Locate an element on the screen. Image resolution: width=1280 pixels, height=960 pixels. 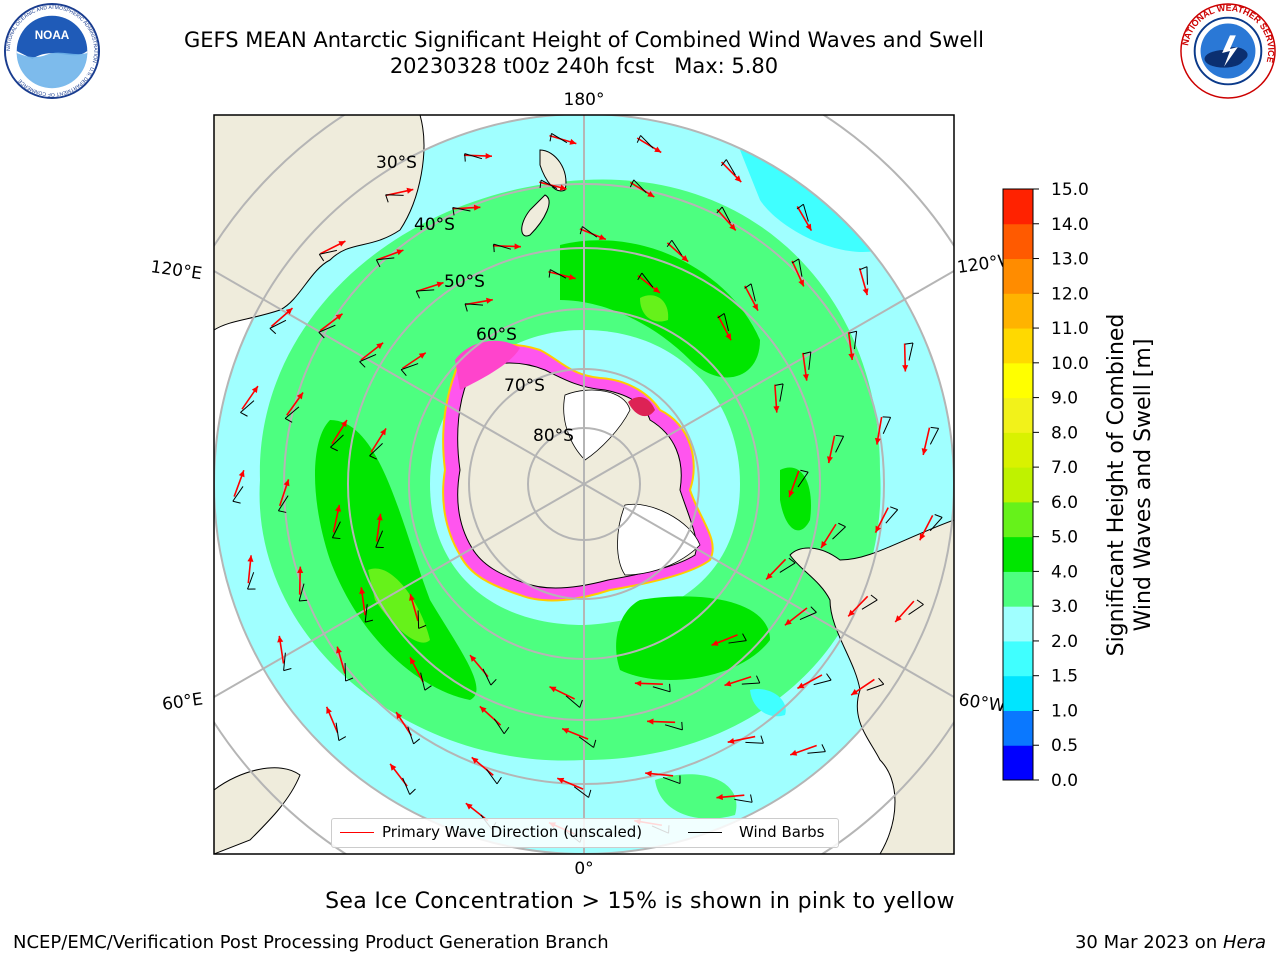
colorbar-tick-label: 13.0 is located at coordinates (1070, 260).